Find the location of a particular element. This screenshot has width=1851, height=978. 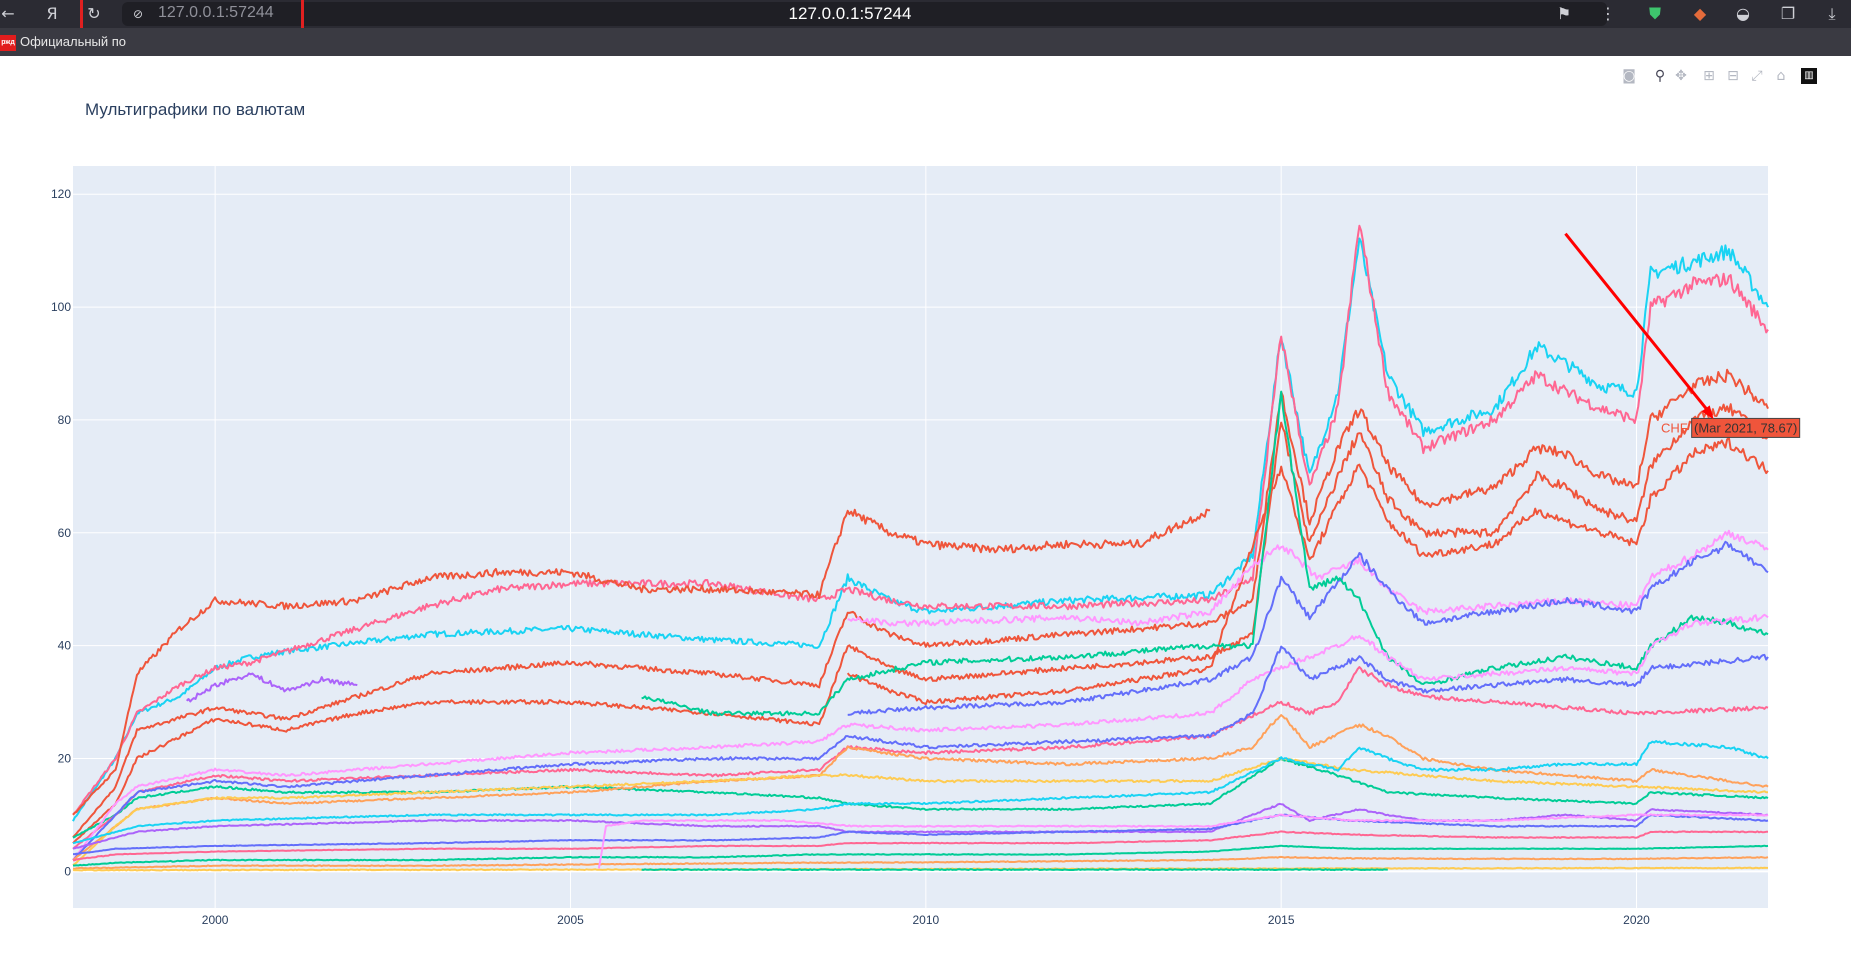

y-tick-label: 100 is located at coordinates (61, 307).